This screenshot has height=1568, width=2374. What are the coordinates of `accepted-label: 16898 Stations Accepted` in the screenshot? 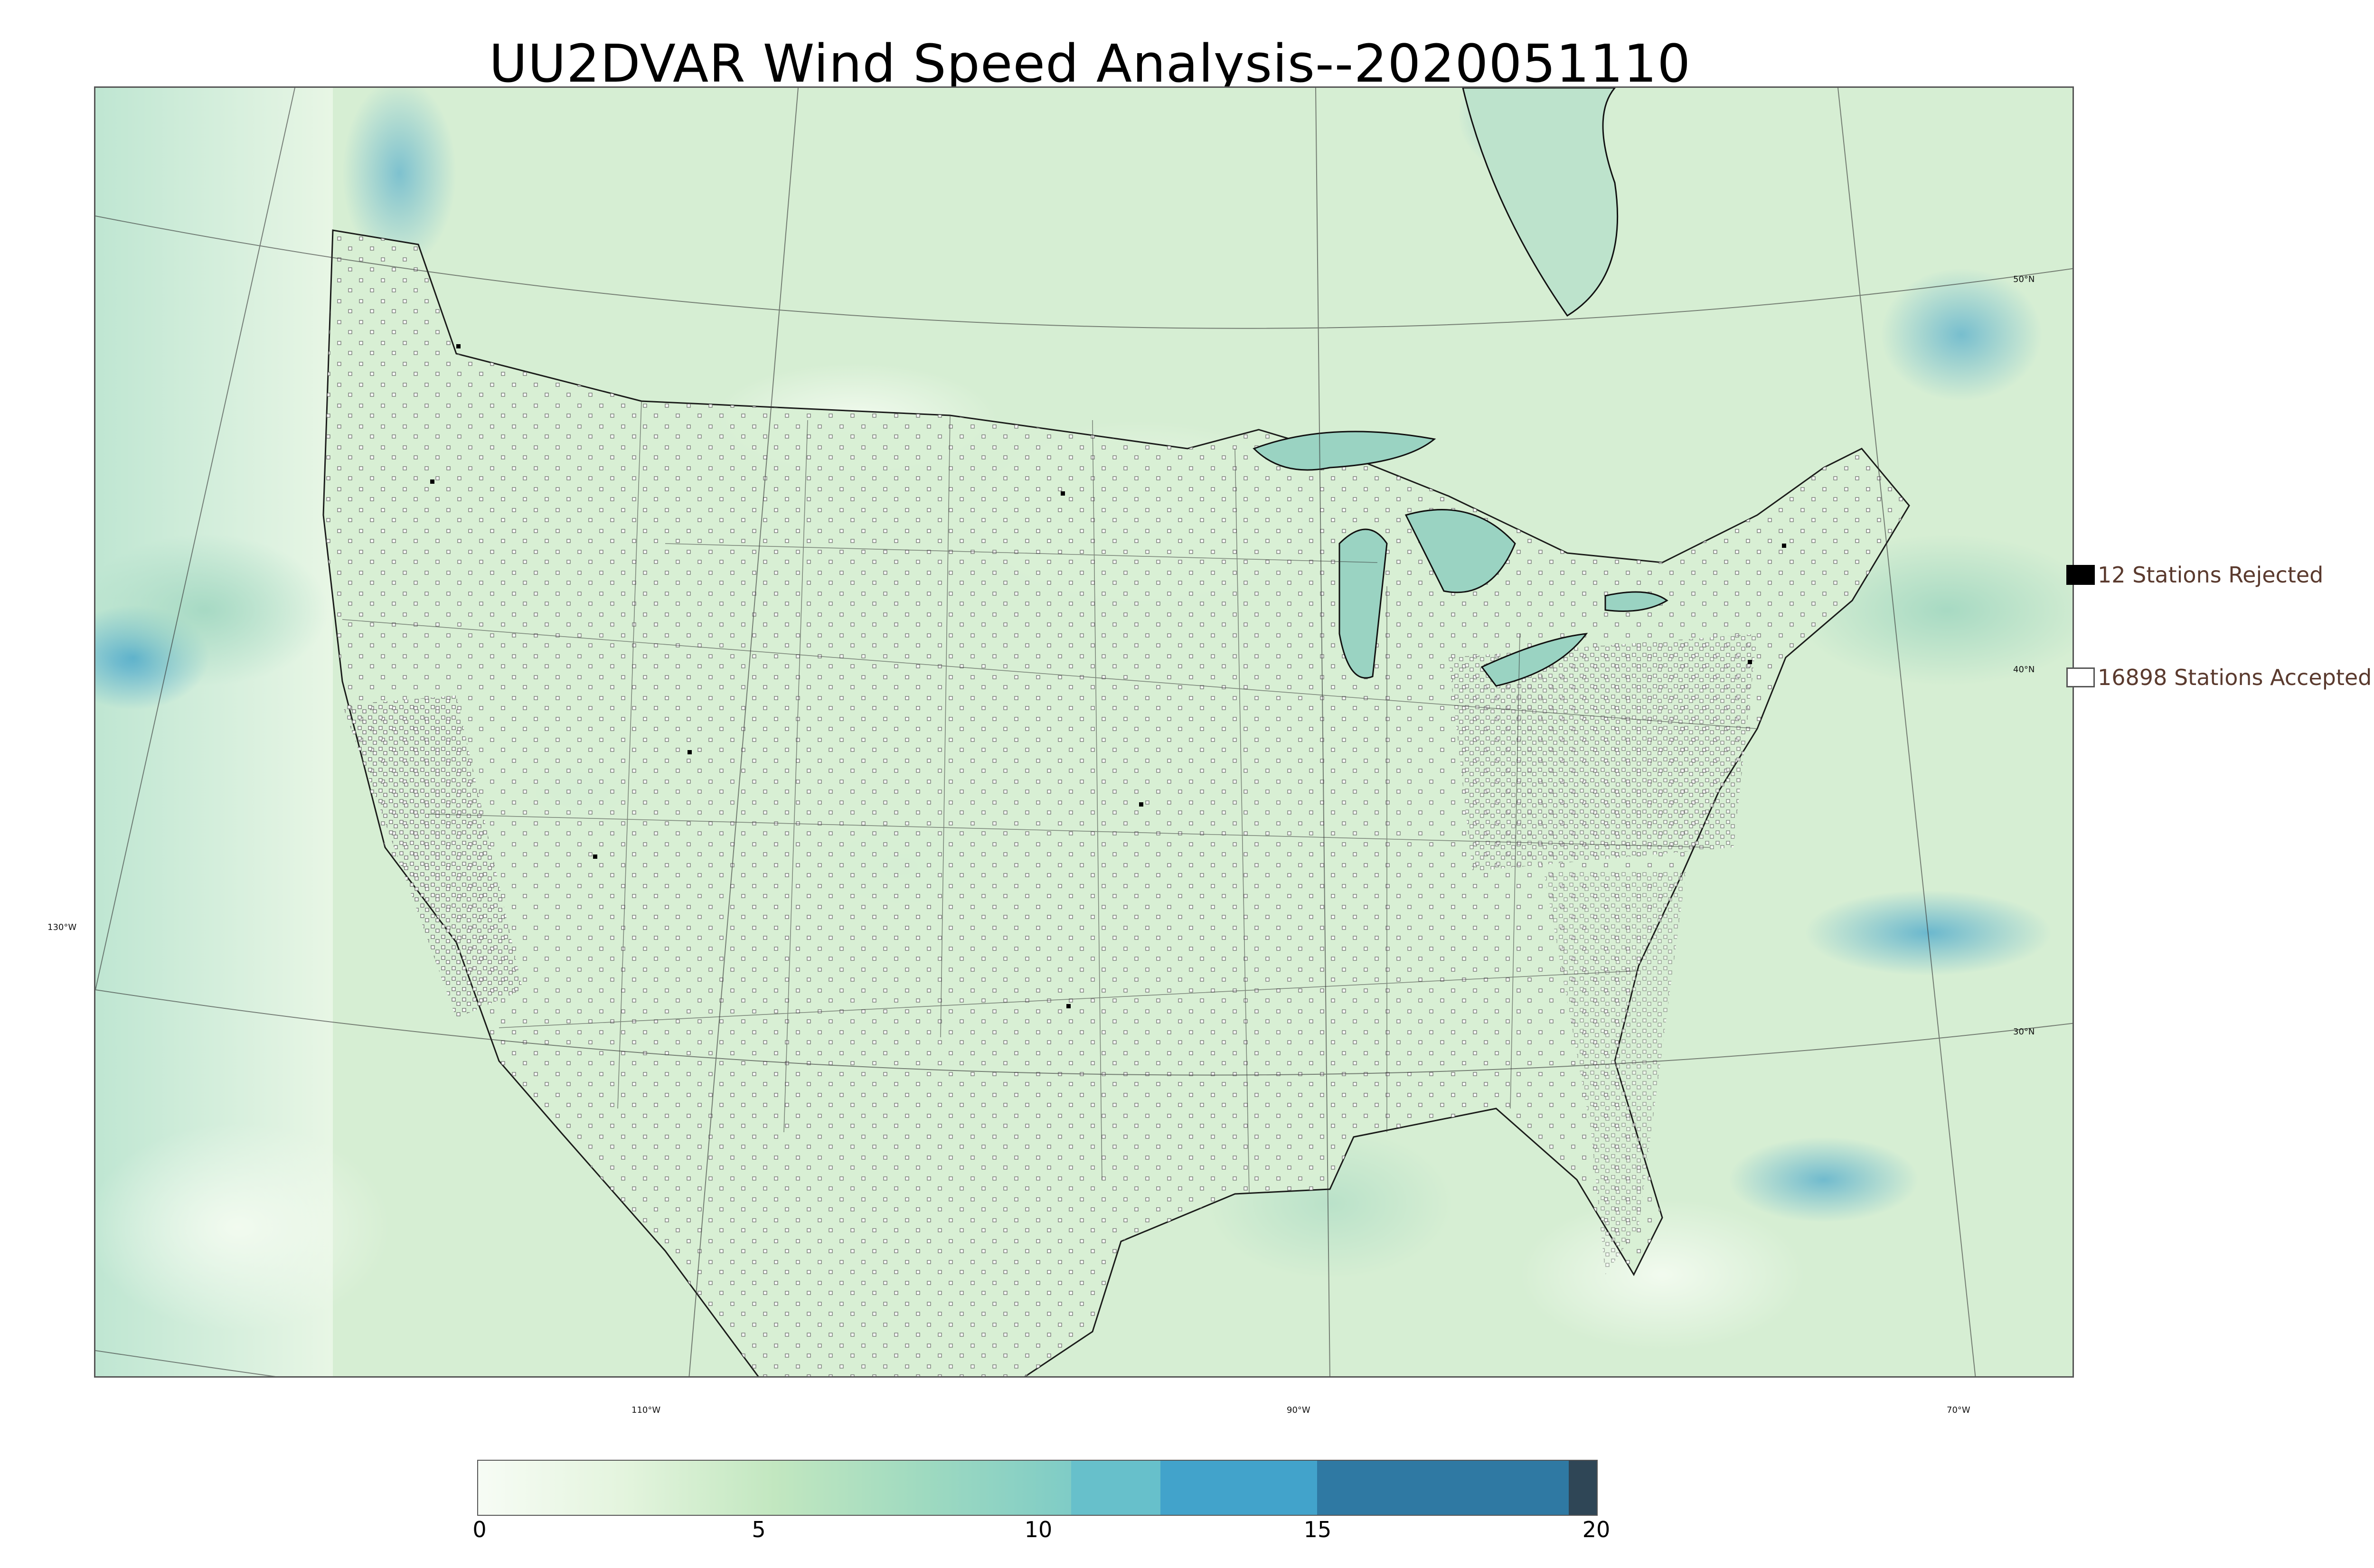 It's located at (2235, 678).